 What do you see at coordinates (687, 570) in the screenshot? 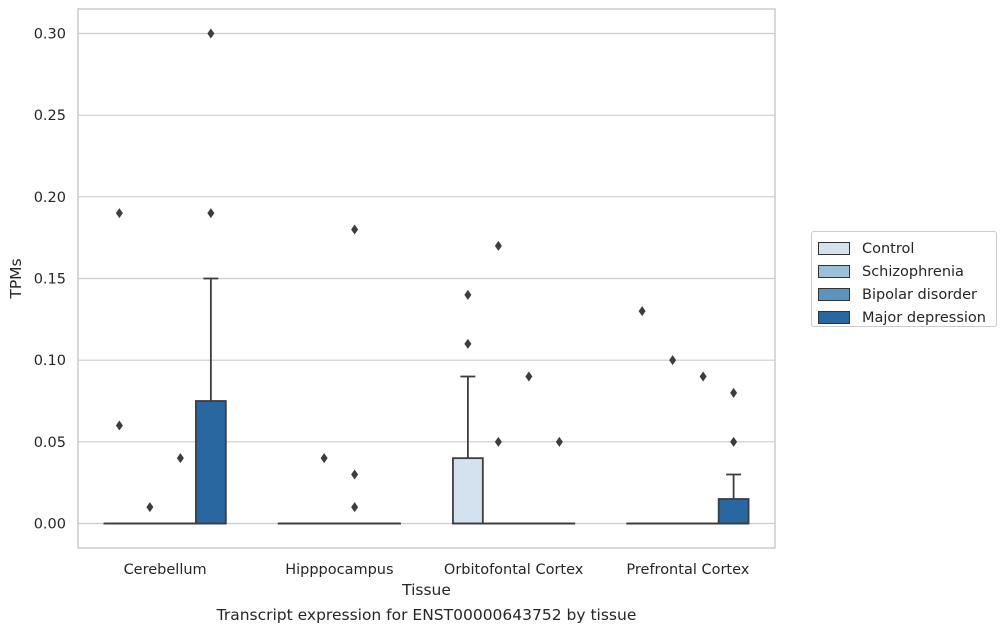
I see `x-tick-label: Prefrontal Cortex` at bounding box center [687, 570].